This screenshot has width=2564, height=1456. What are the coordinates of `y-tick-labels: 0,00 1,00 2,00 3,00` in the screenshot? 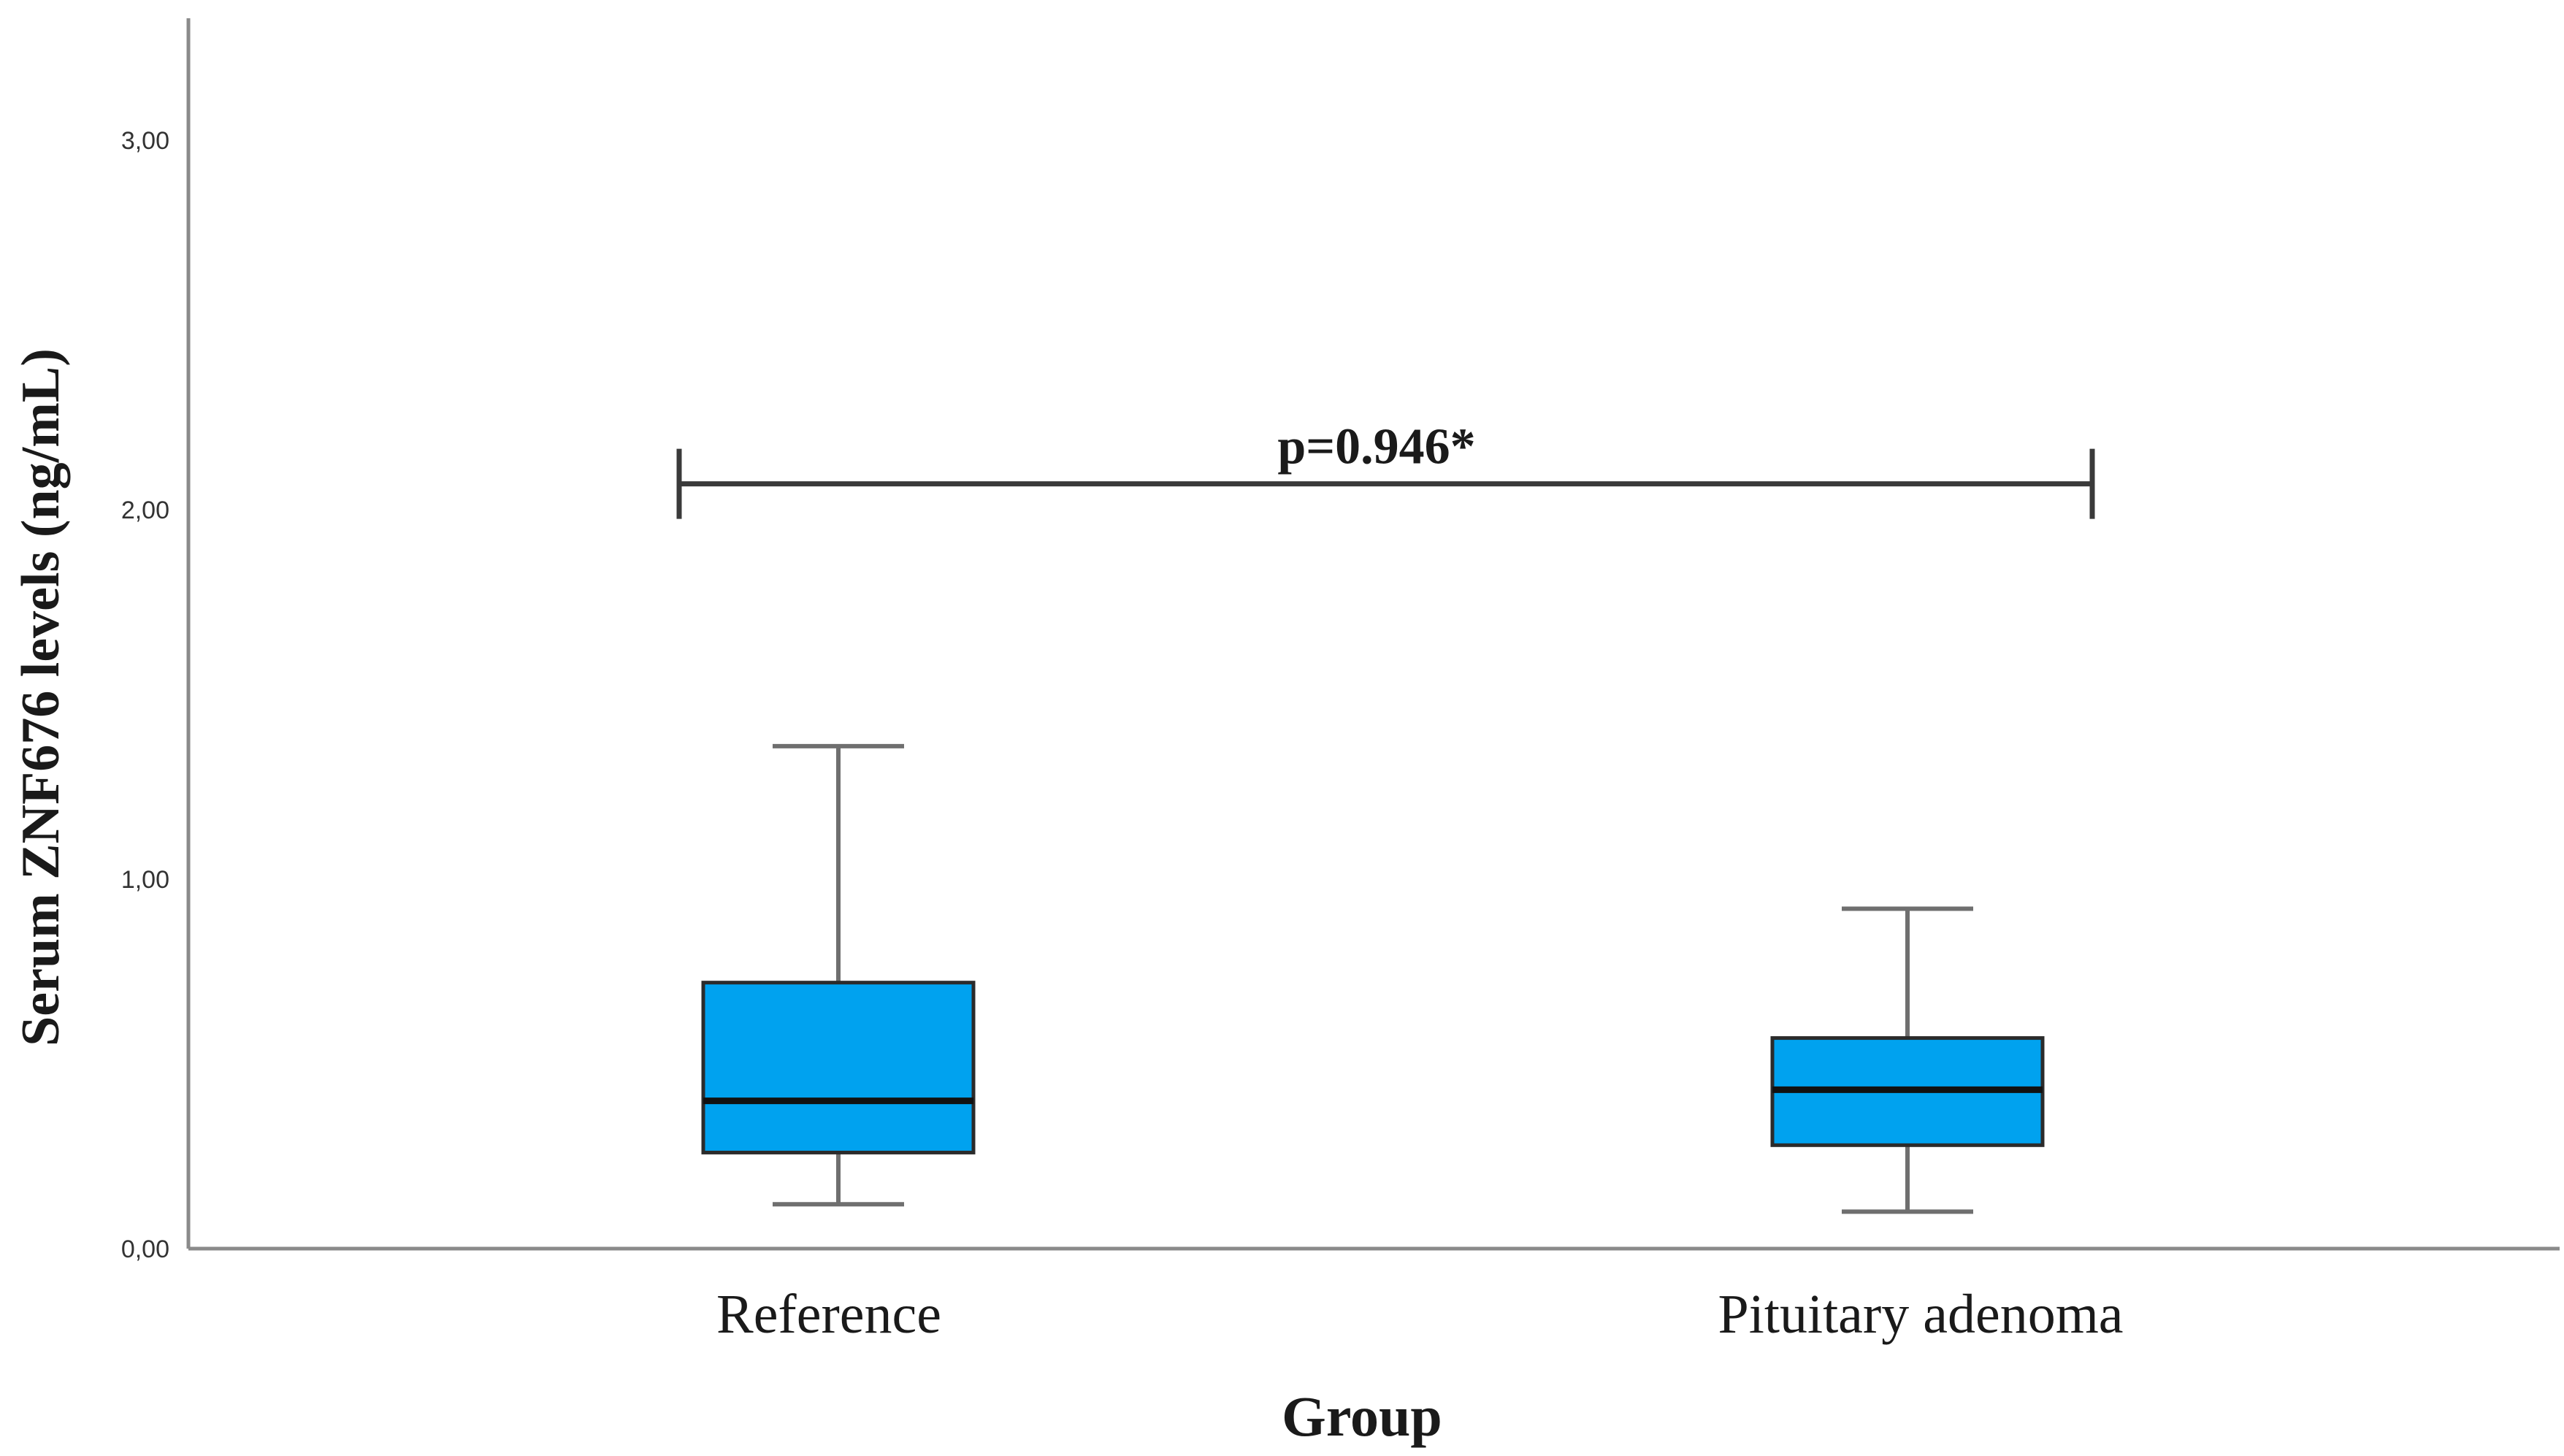 It's located at (145, 695).